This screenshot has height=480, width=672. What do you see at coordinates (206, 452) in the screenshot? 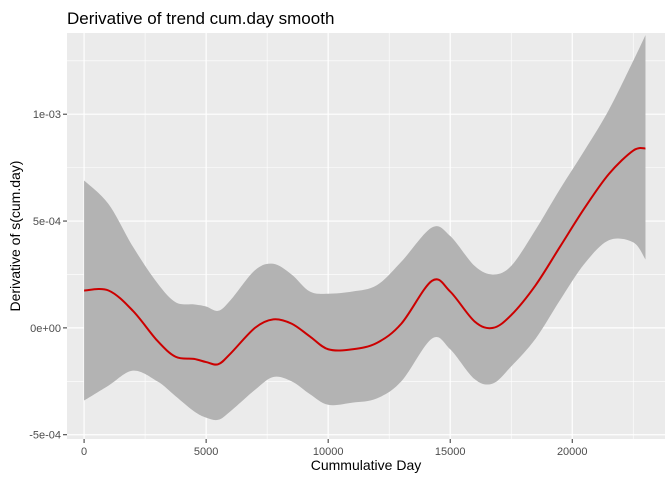
I see `x-tick-label: 5000` at bounding box center [206, 452].